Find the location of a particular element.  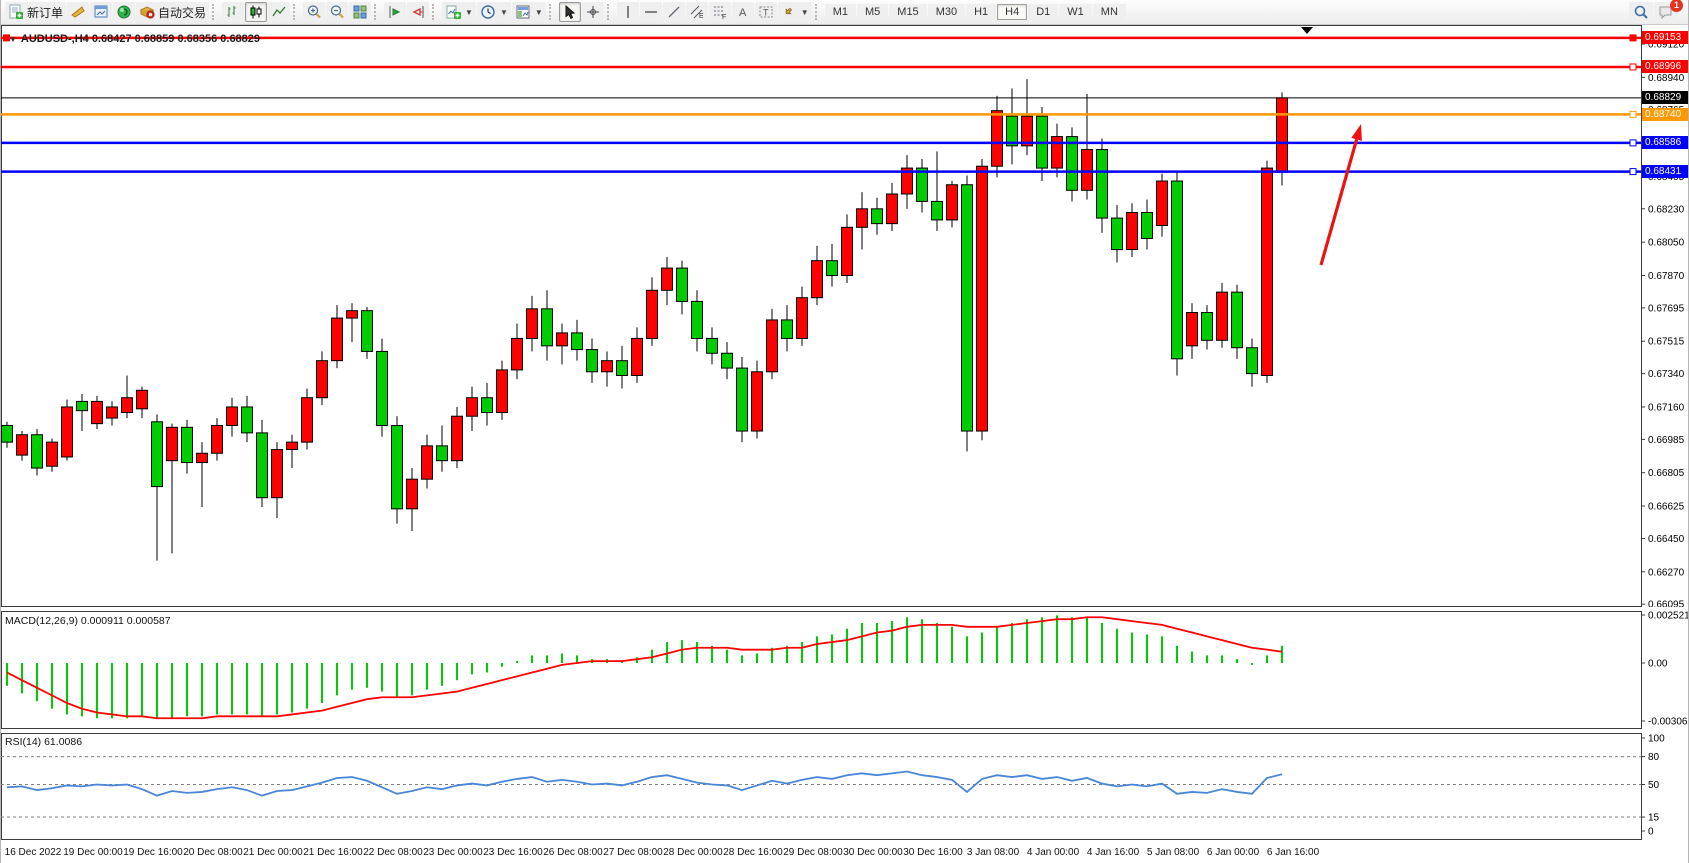

tab-timeframe-h4: H4 is located at coordinates (1012, 12).